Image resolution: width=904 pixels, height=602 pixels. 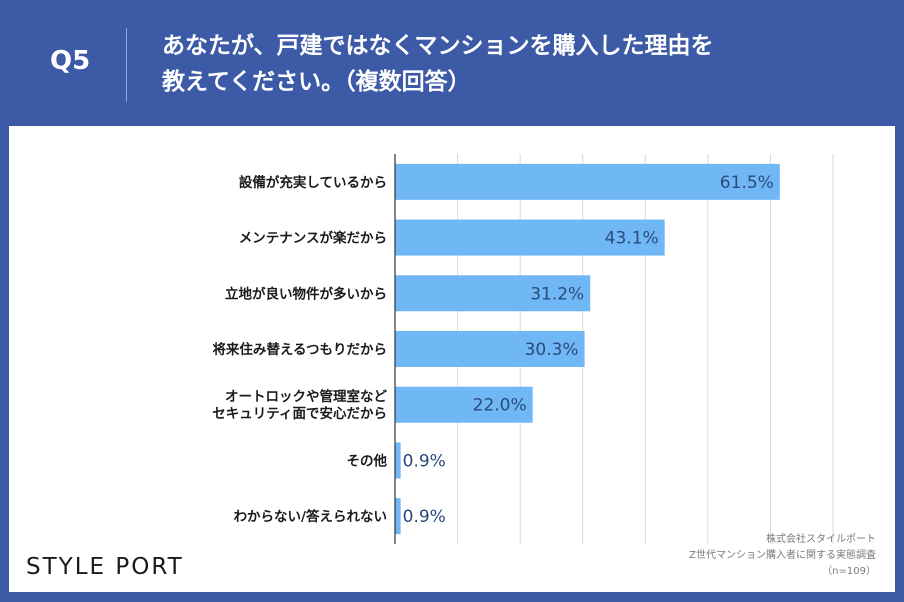 I want to click on category-label: 設備が充実しているから, so click(x=313, y=182).